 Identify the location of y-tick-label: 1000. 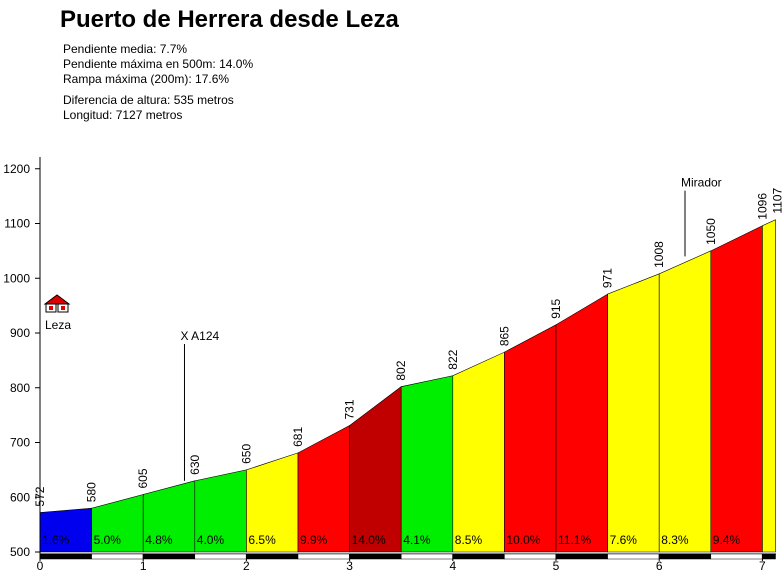
(16, 278).